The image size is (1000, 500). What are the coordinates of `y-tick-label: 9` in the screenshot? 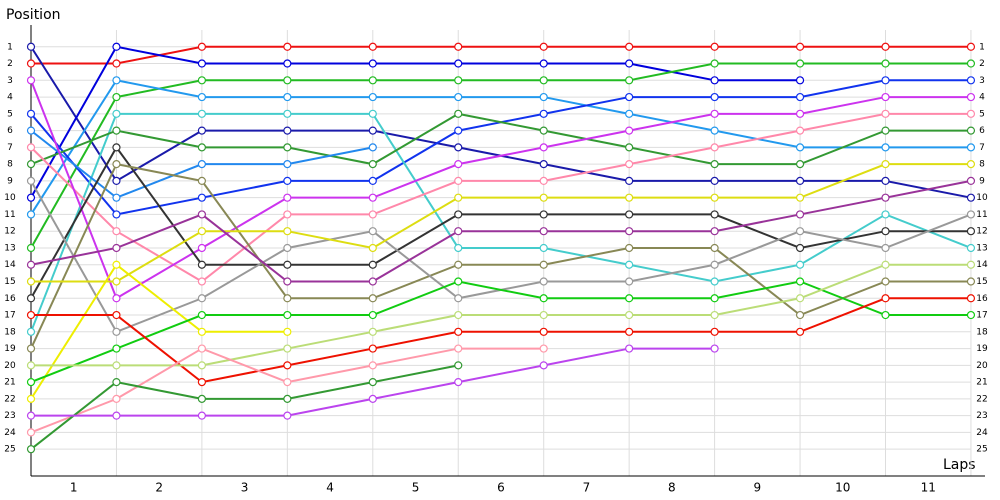 It's located at (10, 181).